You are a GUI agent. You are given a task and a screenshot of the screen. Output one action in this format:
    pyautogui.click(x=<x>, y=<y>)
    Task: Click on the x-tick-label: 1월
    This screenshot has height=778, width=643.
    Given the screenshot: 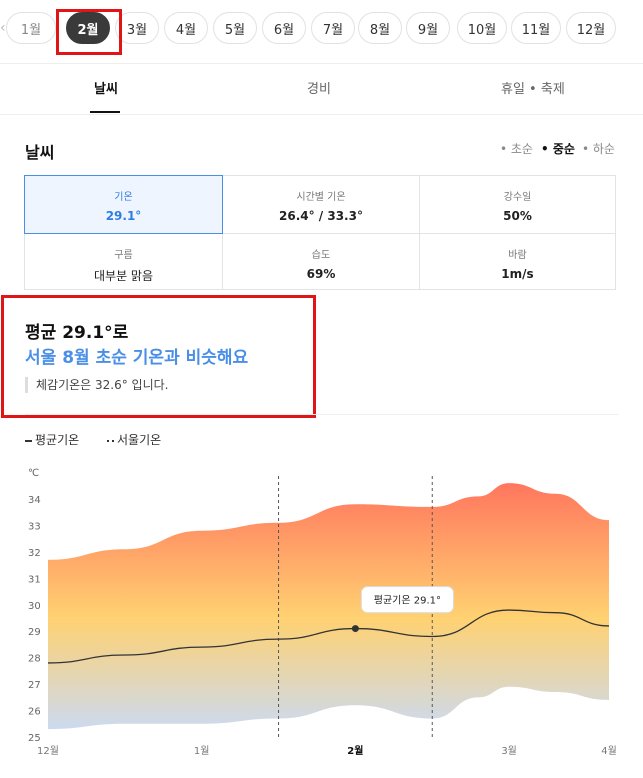 What is the action you would take?
    pyautogui.click(x=202, y=751)
    